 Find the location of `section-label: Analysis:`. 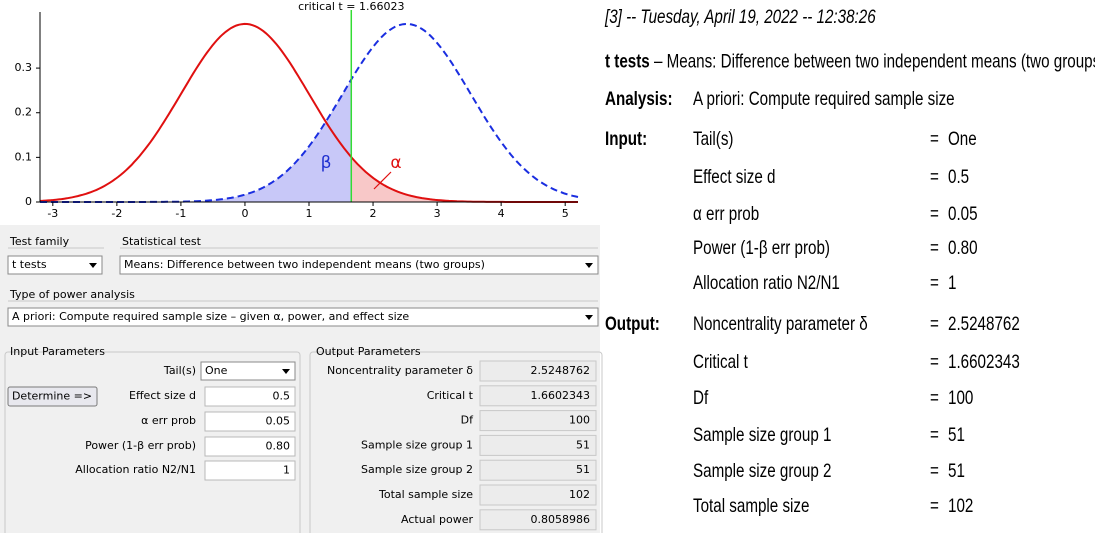

section-label: Analysis: is located at coordinates (639, 98).